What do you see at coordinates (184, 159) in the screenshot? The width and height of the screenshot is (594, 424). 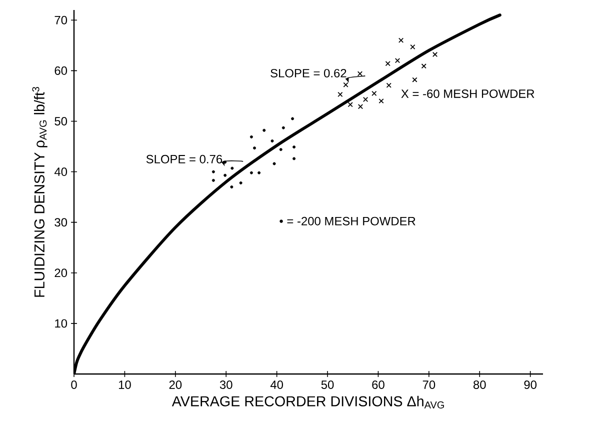 I see `annotation: SLOPE = 0.76` at bounding box center [184, 159].